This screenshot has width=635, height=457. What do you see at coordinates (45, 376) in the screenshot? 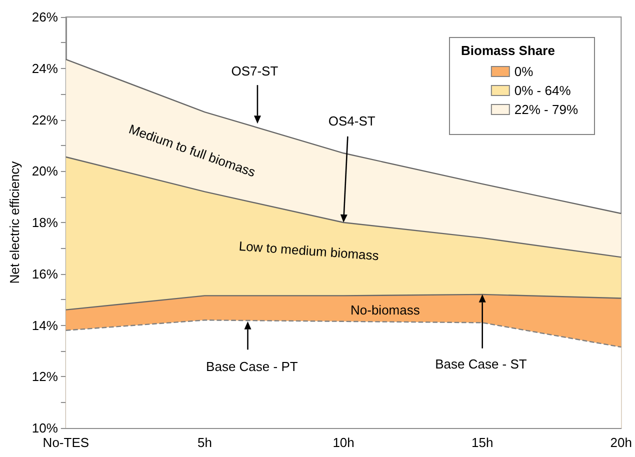
I see `y-tick-label: 12%` at bounding box center [45, 376].